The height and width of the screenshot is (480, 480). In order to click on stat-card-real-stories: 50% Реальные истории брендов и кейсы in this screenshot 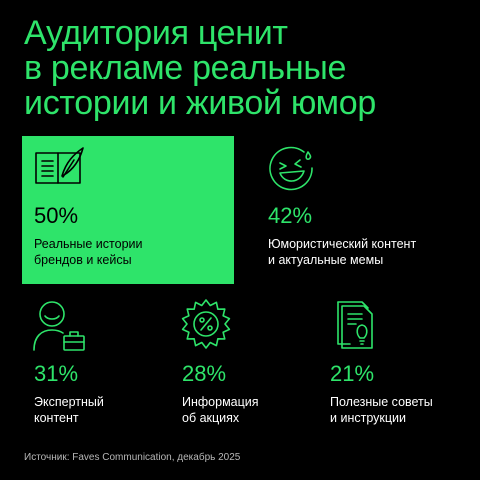, I will do `click(128, 210)`.